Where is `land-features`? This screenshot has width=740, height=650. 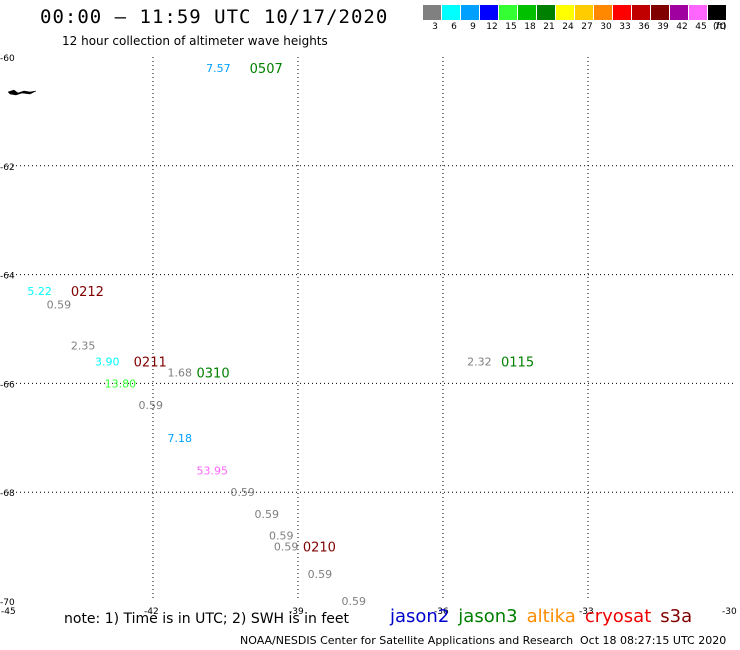 land-features is located at coordinates (22, 92).